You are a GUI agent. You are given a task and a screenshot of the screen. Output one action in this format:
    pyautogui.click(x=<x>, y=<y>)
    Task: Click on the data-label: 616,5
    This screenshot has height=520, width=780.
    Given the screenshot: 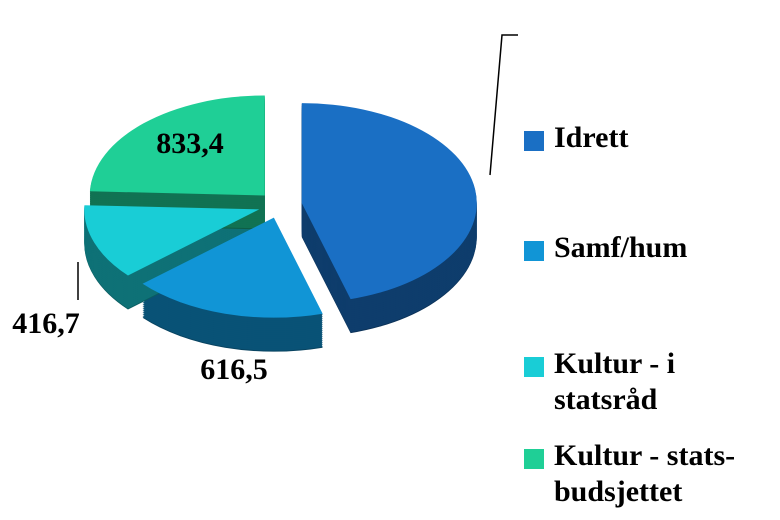 What is the action you would take?
    pyautogui.click(x=234, y=369)
    